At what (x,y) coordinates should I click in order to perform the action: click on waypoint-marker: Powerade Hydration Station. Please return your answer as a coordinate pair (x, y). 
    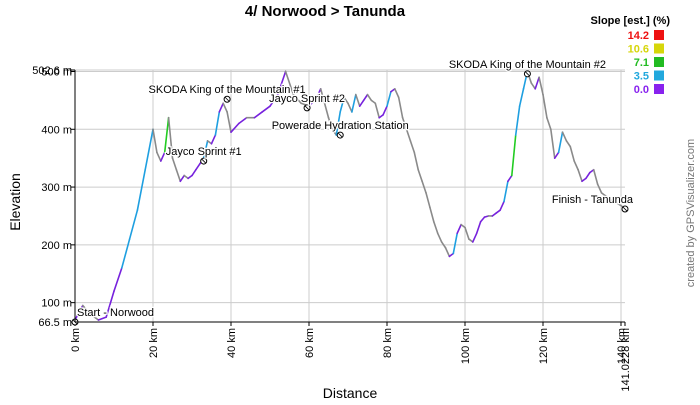
    Looking at the image, I should click on (340, 129).